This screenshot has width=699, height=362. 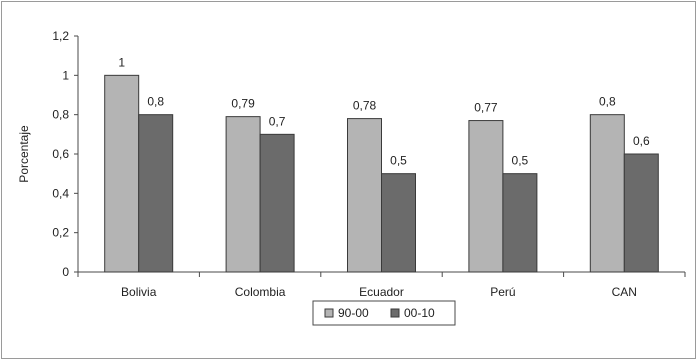 I want to click on x-tick-label: Perú, so click(x=502, y=292).